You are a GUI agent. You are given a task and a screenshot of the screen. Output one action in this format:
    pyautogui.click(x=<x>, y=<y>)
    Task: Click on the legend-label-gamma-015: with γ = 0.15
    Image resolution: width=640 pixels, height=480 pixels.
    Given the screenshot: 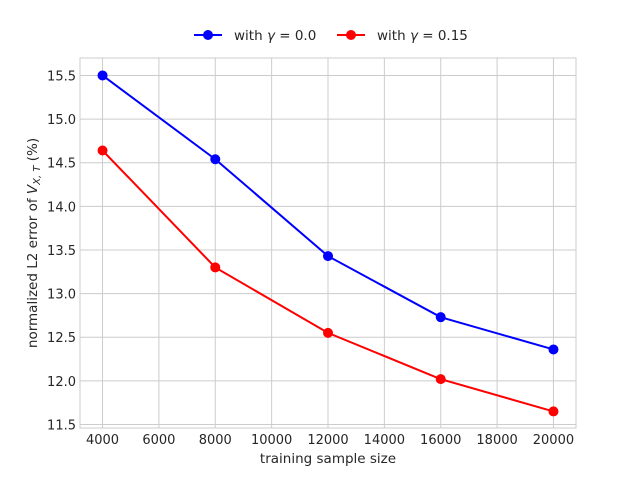 What is the action you would take?
    pyautogui.click(x=422, y=36)
    